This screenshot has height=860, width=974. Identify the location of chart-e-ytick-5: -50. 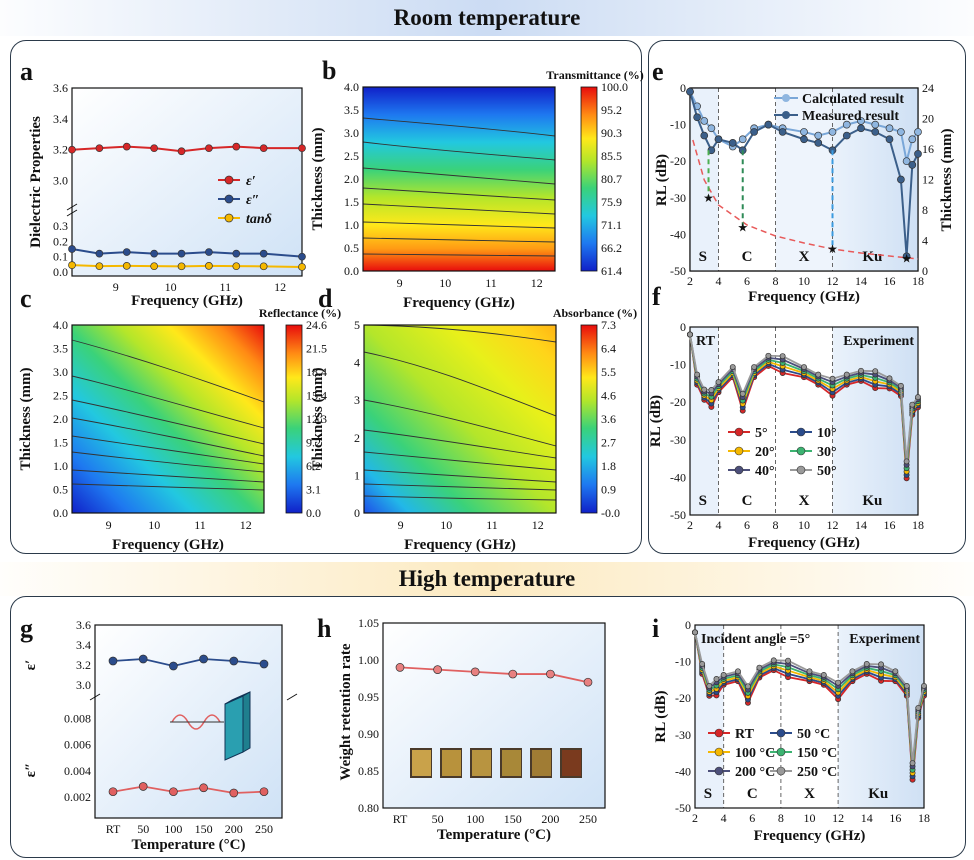
(678, 271).